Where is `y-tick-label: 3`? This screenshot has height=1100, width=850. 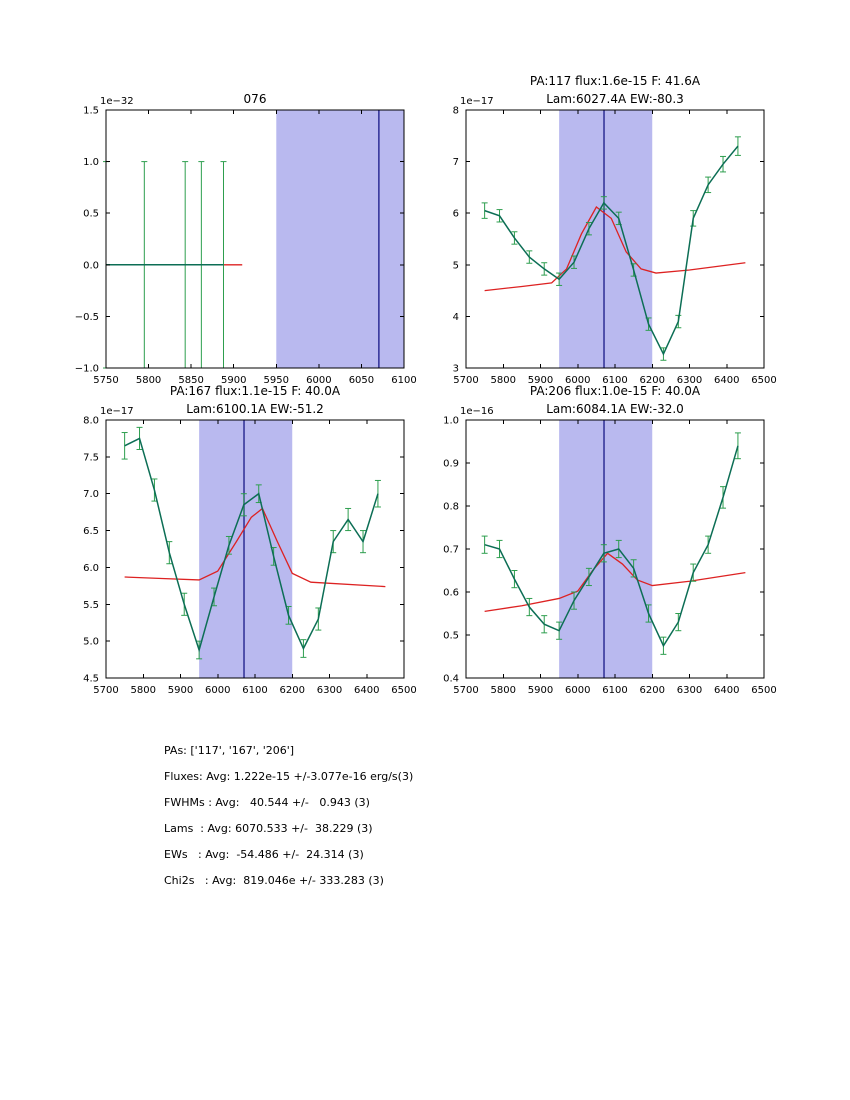 y-tick-label: 3 is located at coordinates (456, 369).